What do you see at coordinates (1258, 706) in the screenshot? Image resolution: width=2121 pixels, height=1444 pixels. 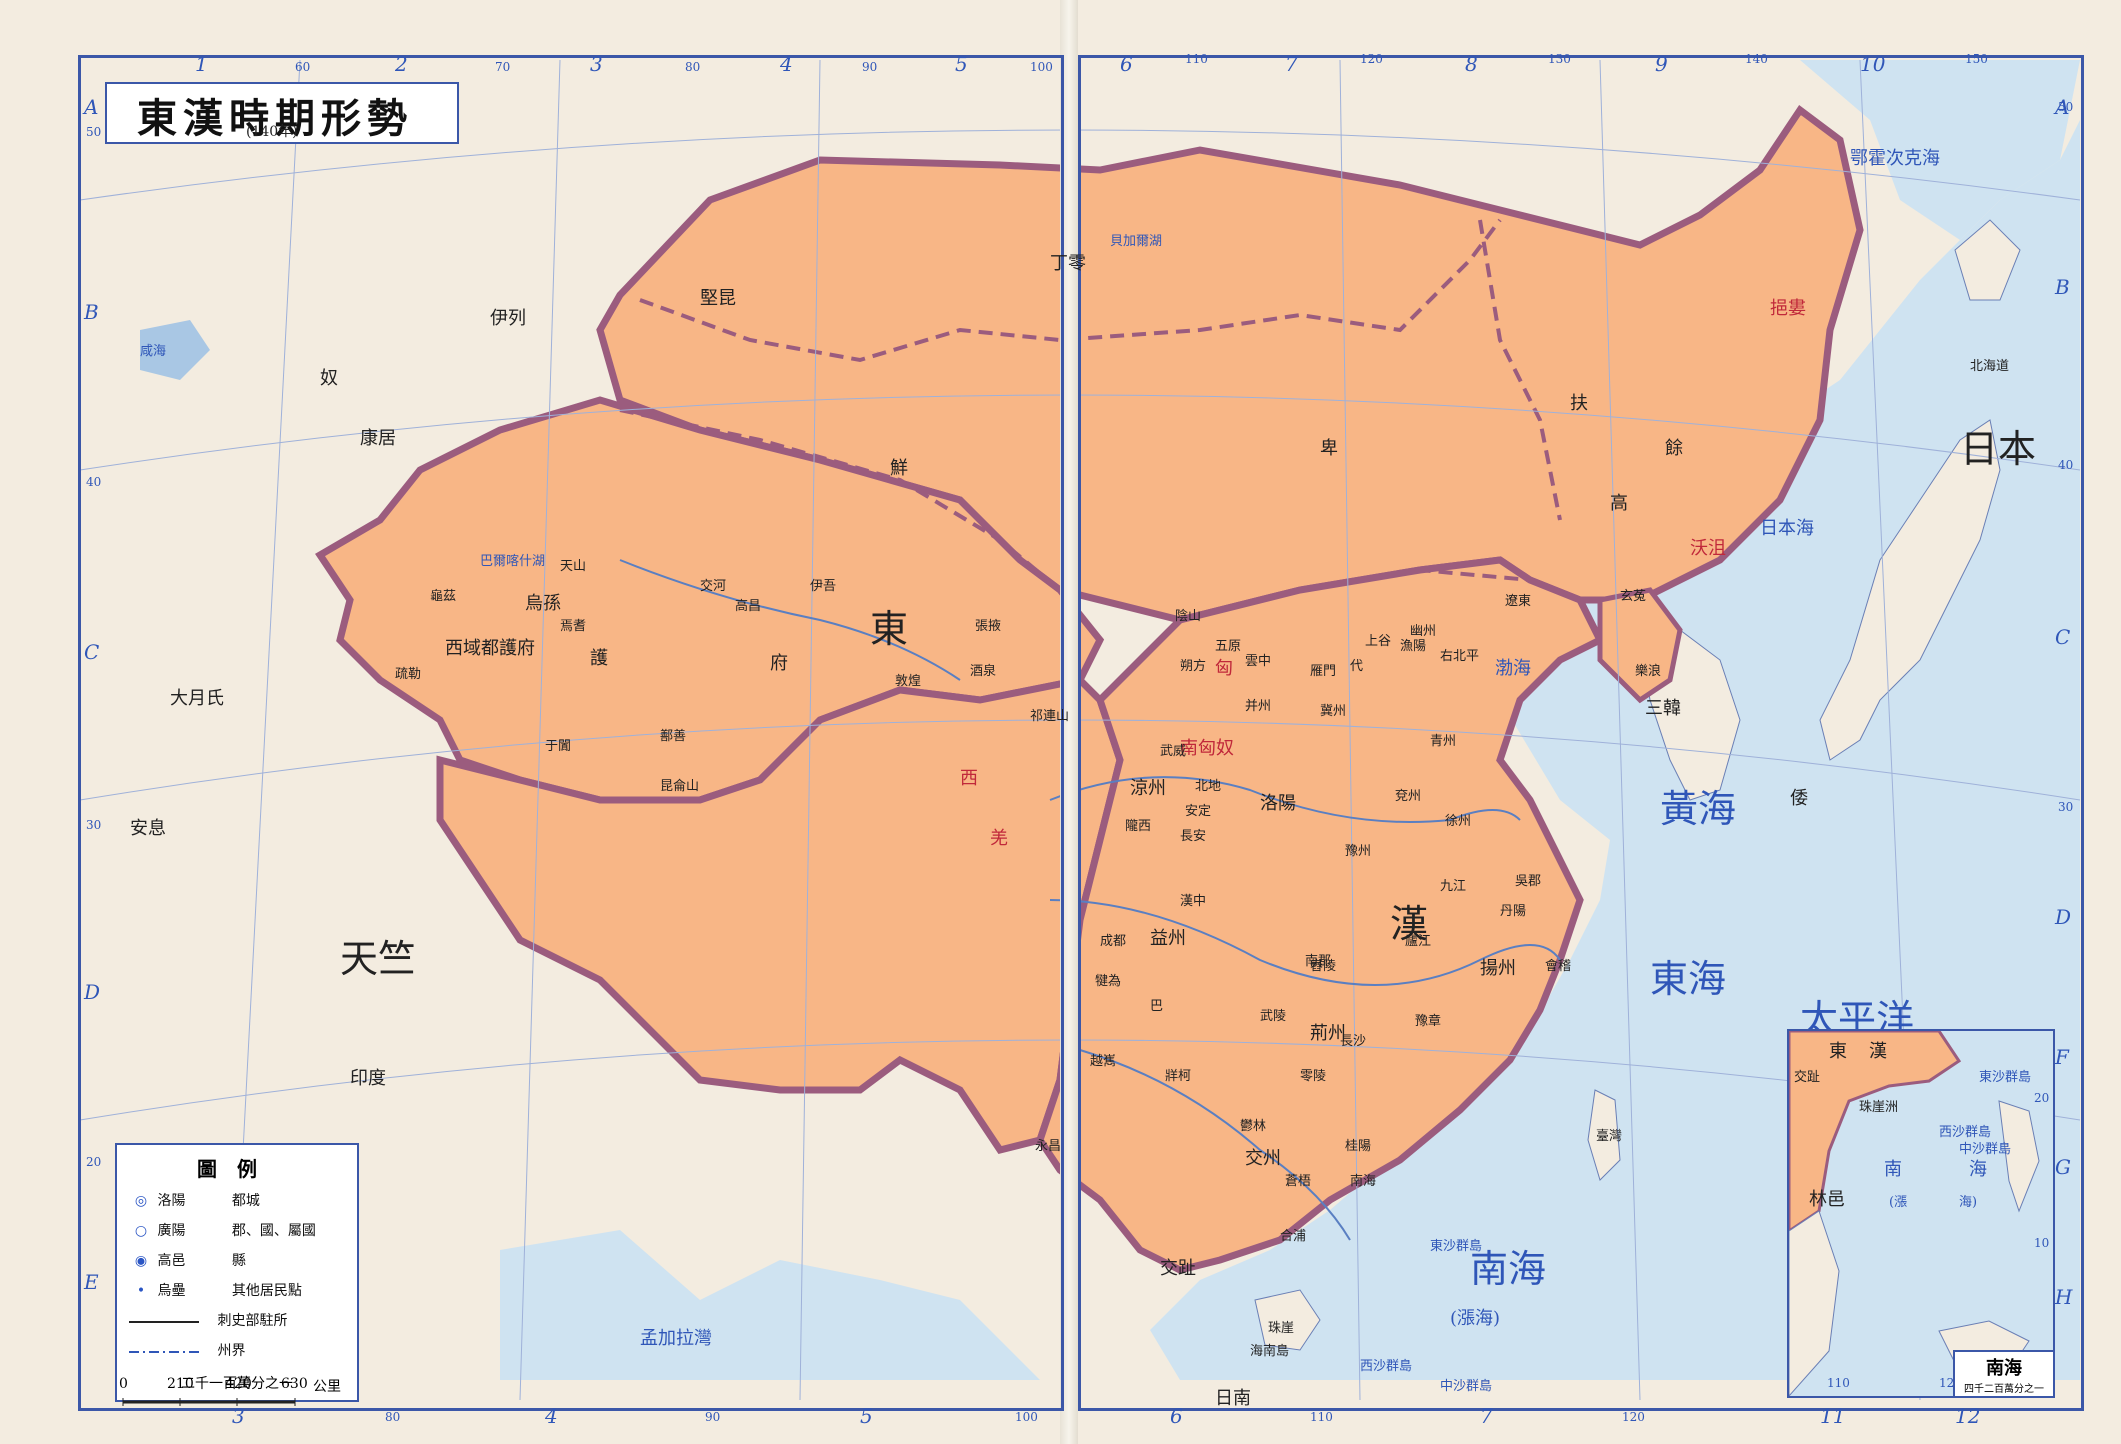 I see `label-bingzhou: 并州` at bounding box center [1258, 706].